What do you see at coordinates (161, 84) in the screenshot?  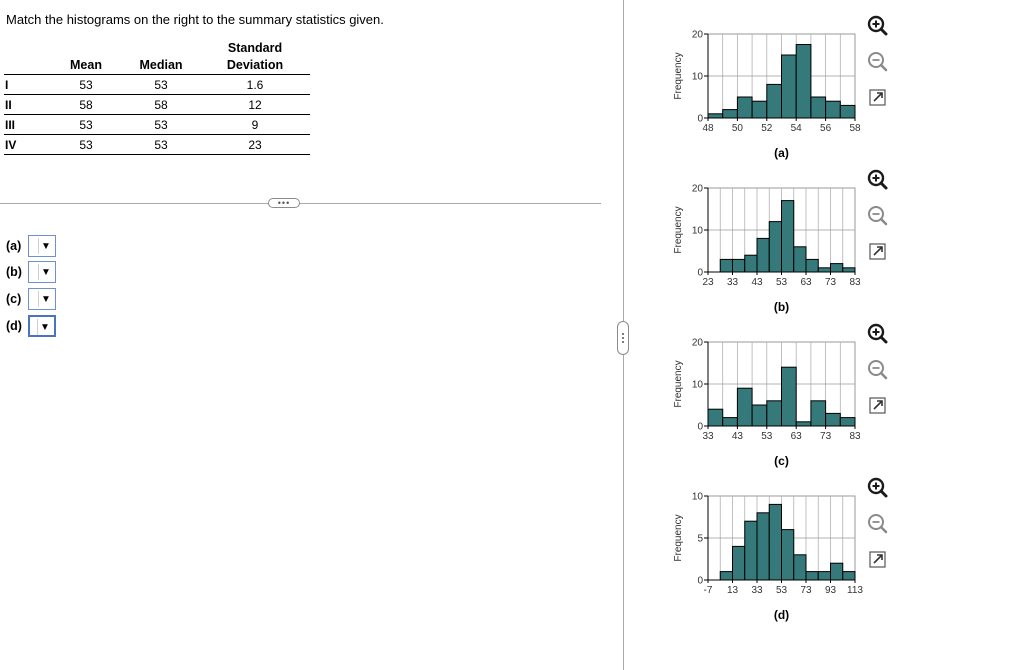 I see `median-cell: 53` at bounding box center [161, 84].